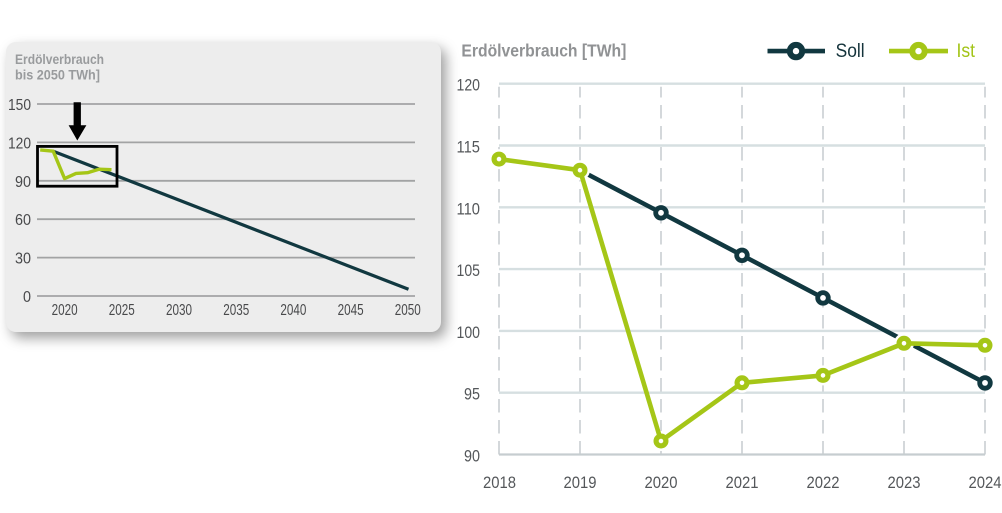 This screenshot has width=1002, height=513. Describe the element at coordinates (351, 310) in the screenshot. I see `svg-text: 2045` at that location.